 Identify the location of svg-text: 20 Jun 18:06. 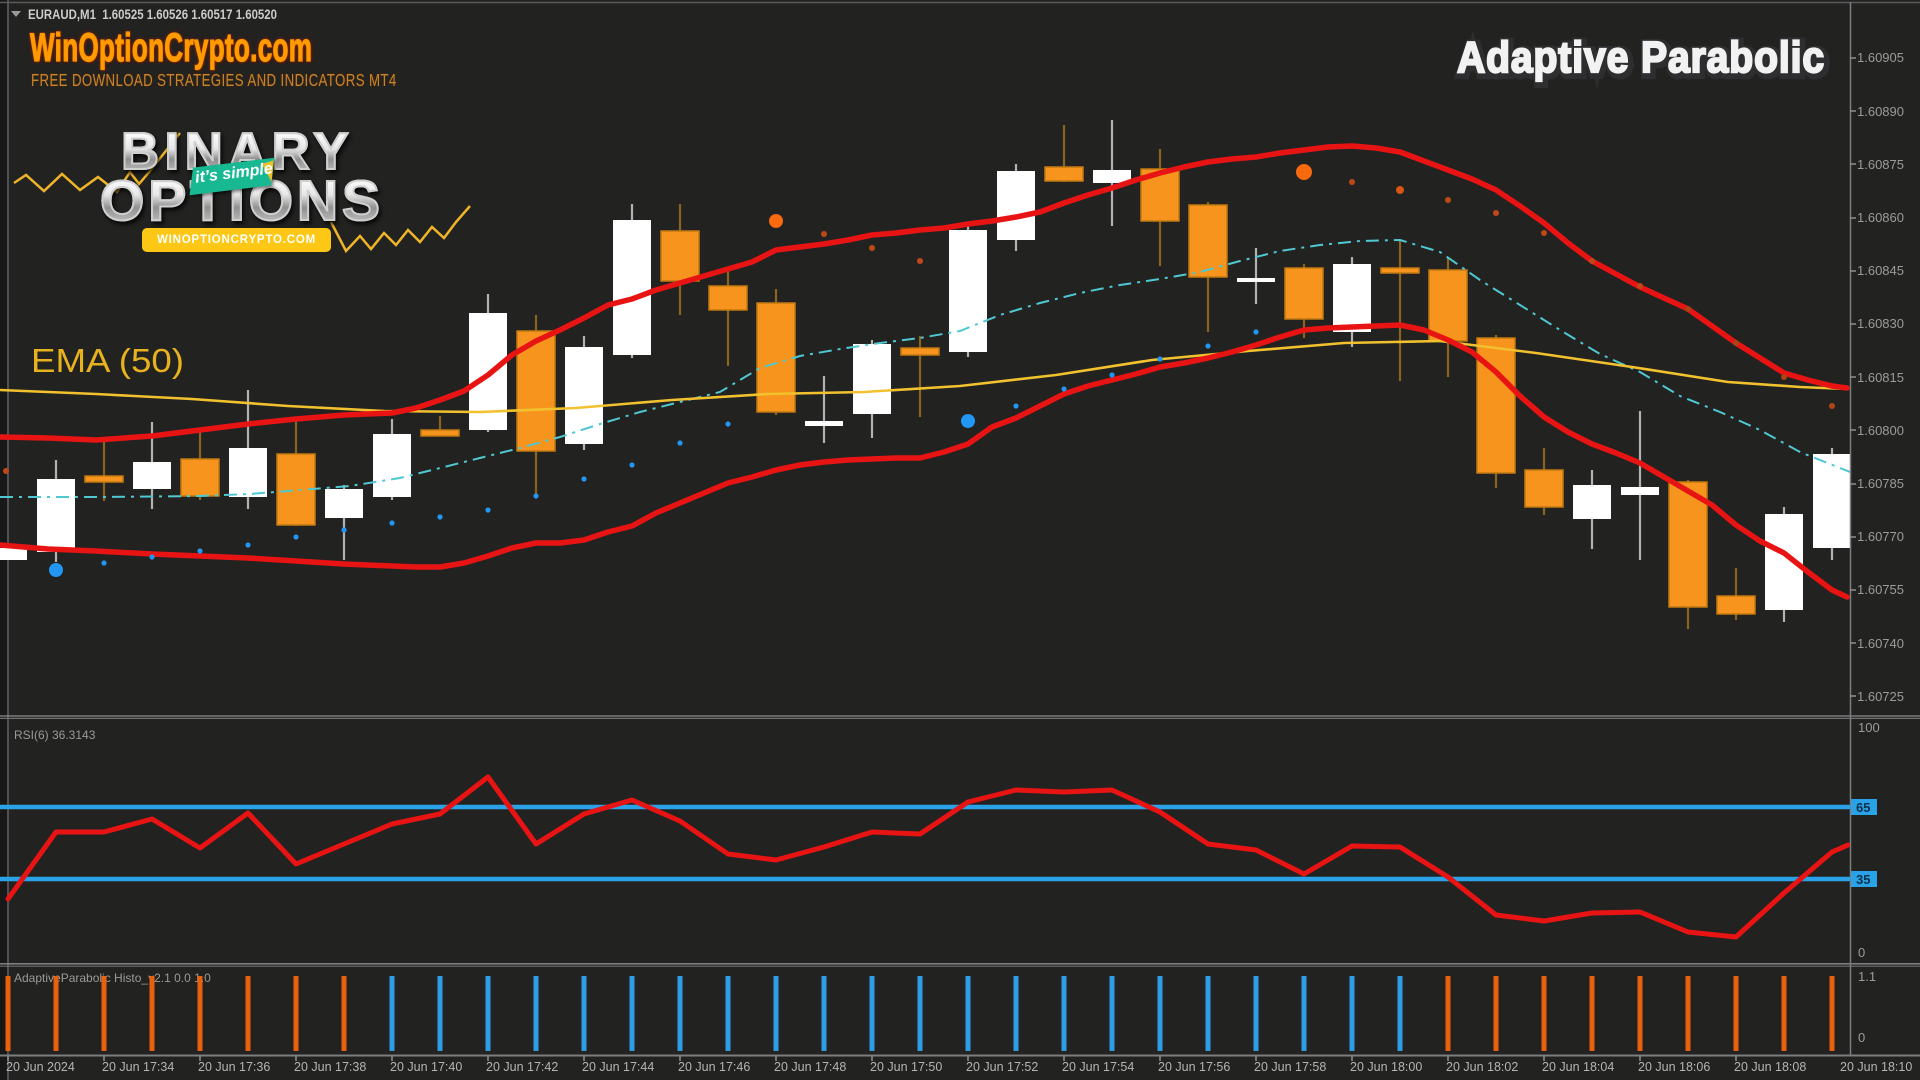
(1674, 1067).